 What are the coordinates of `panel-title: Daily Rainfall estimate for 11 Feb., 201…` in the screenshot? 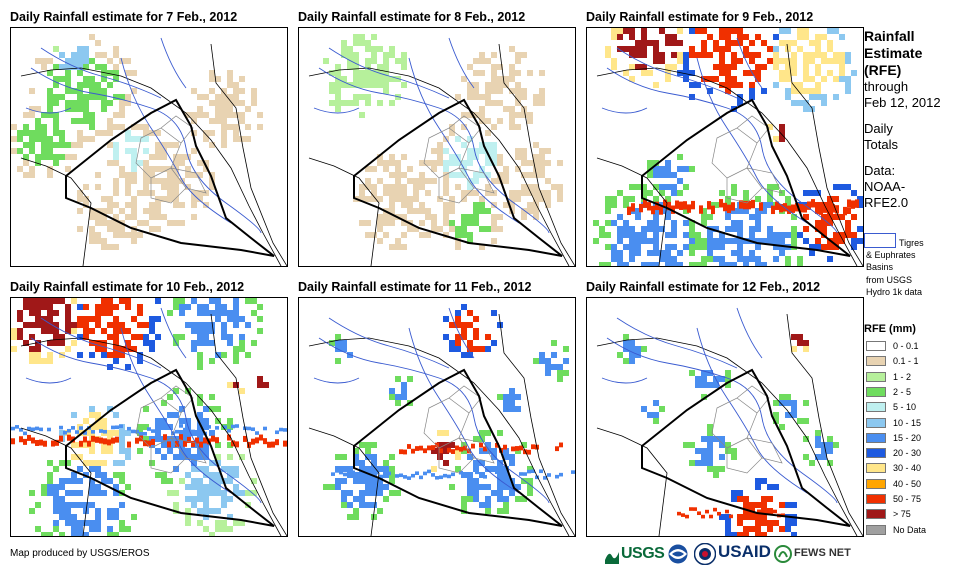 It's located at (415, 287).